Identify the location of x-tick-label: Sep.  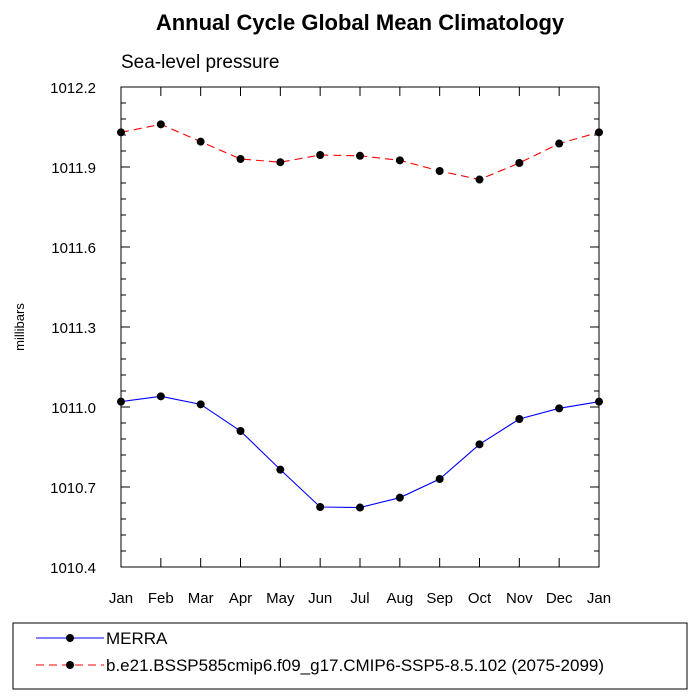
(439, 598).